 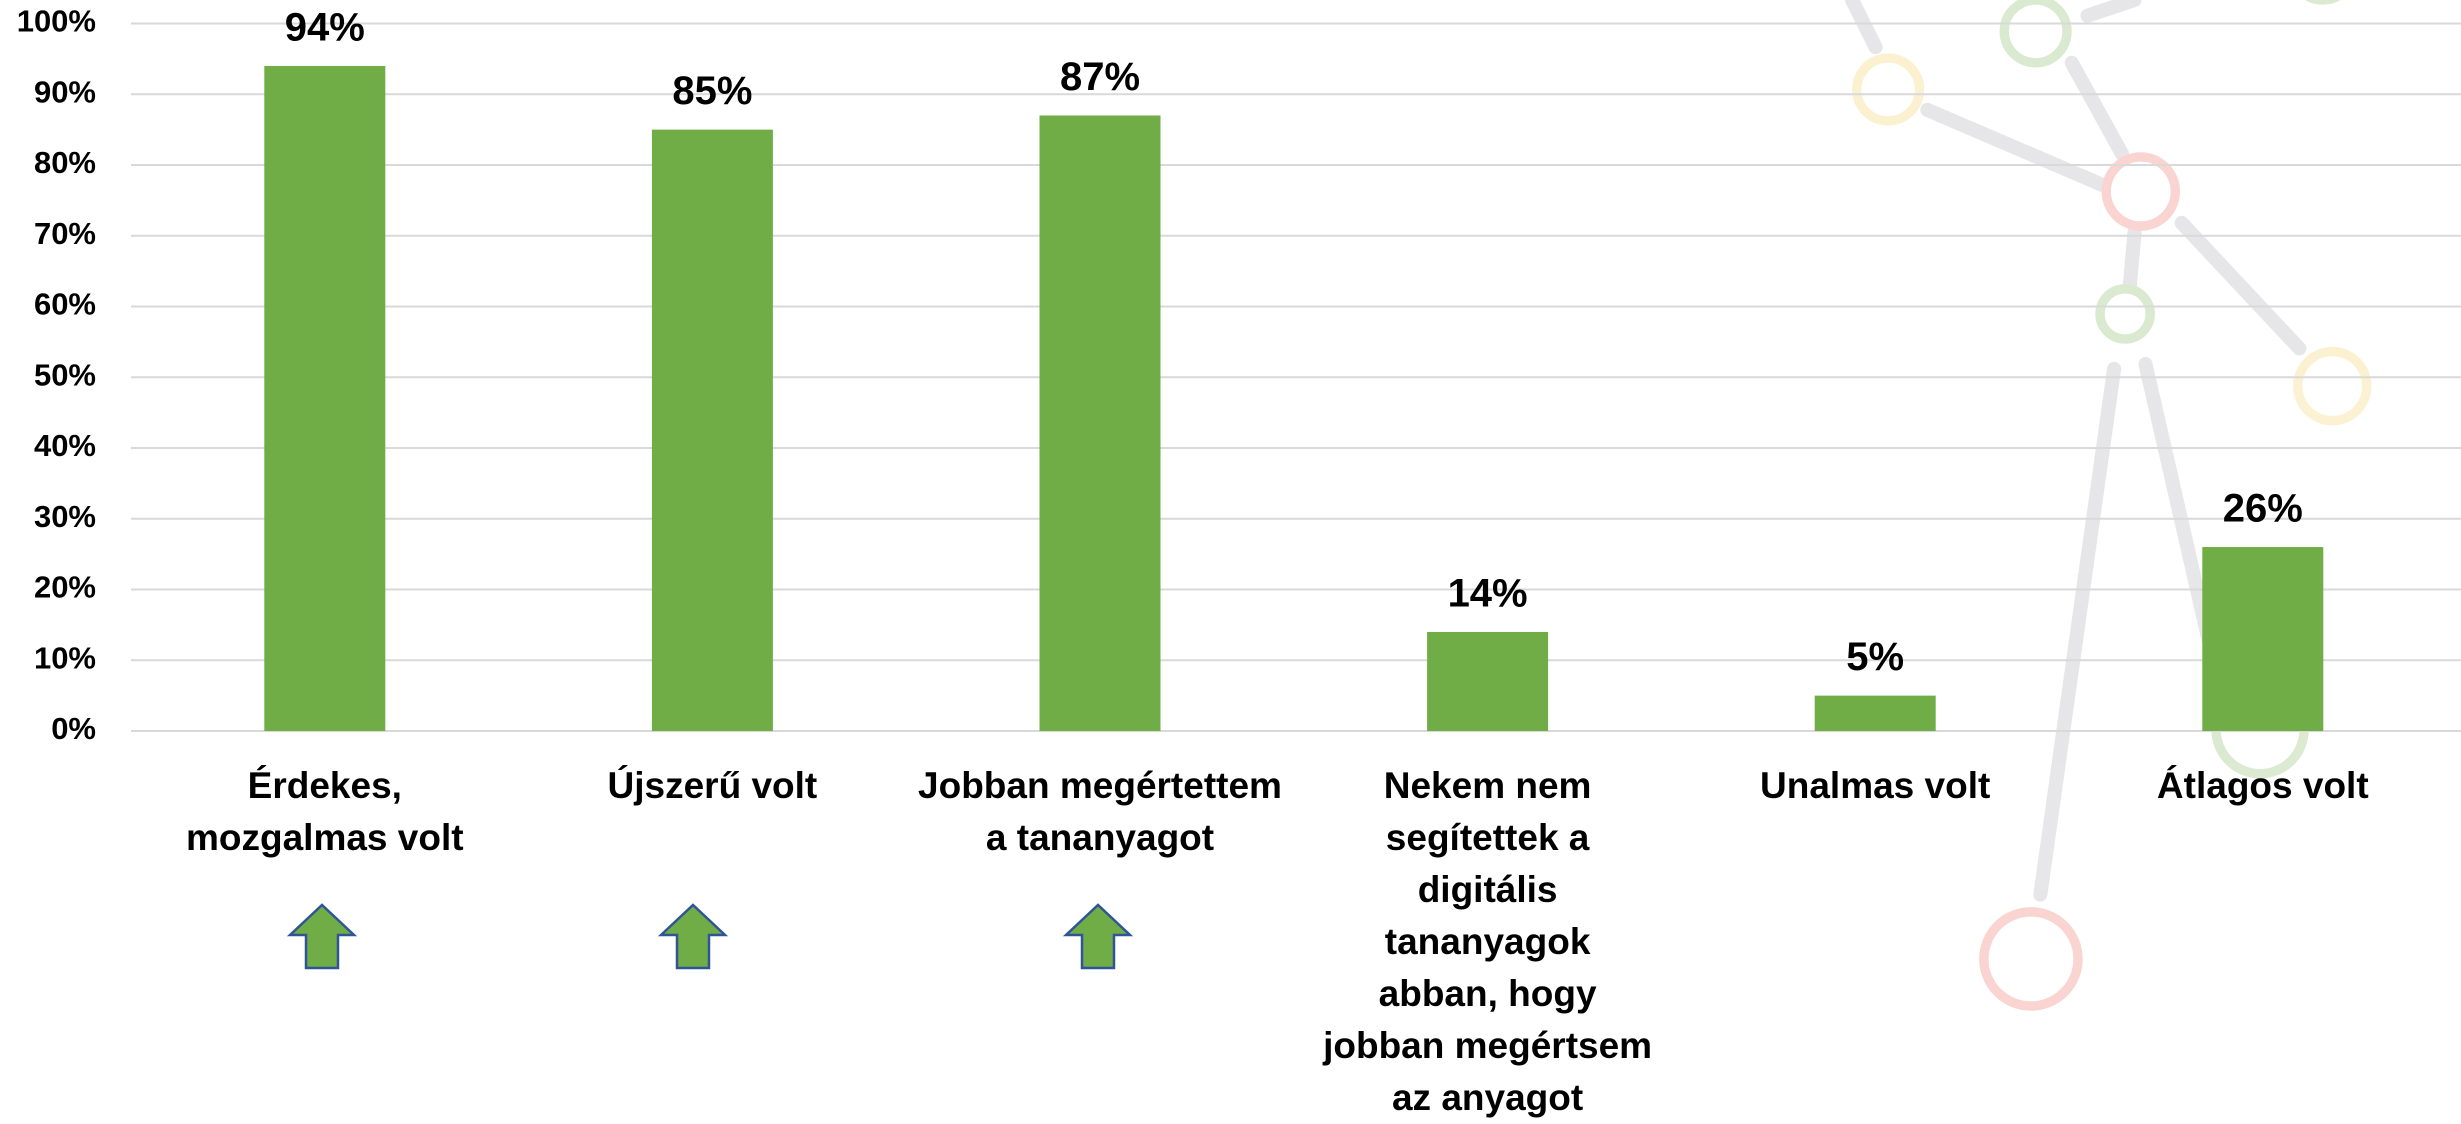 I want to click on y-tick-label: 80%, so click(x=65, y=162).